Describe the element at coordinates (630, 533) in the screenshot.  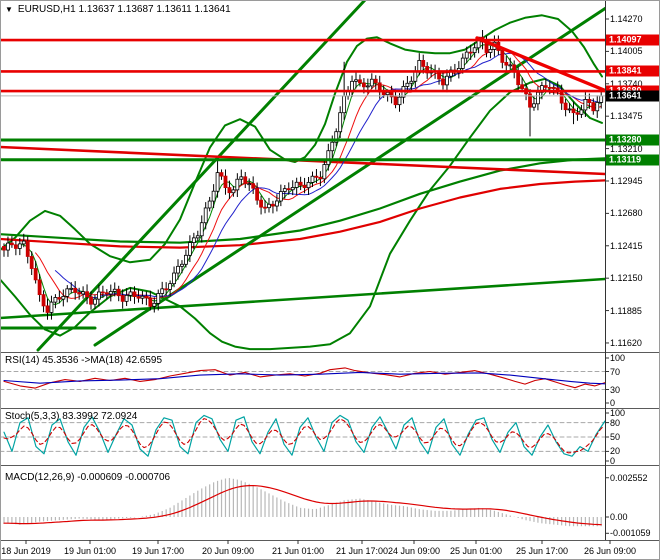
I see `macd-scale-2: -0.001059` at that location.